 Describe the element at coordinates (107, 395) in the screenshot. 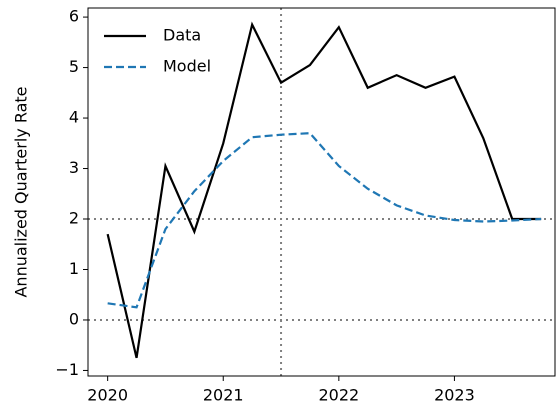

I see `x-tick-label: 2020` at that location.